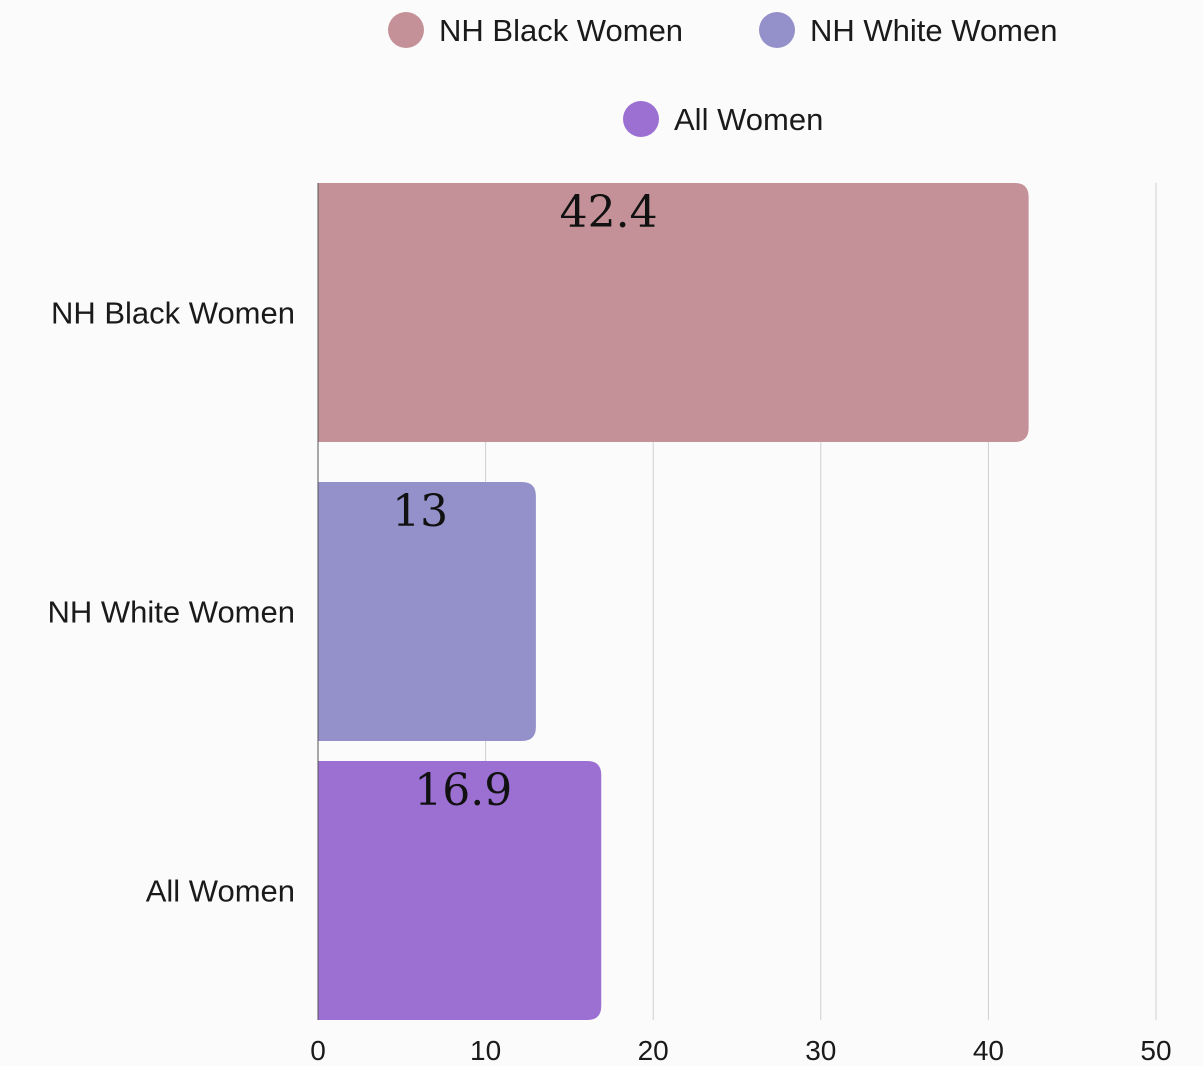 The height and width of the screenshot is (1066, 1203). I want to click on legend-label-all-women: All Women, so click(748, 119).